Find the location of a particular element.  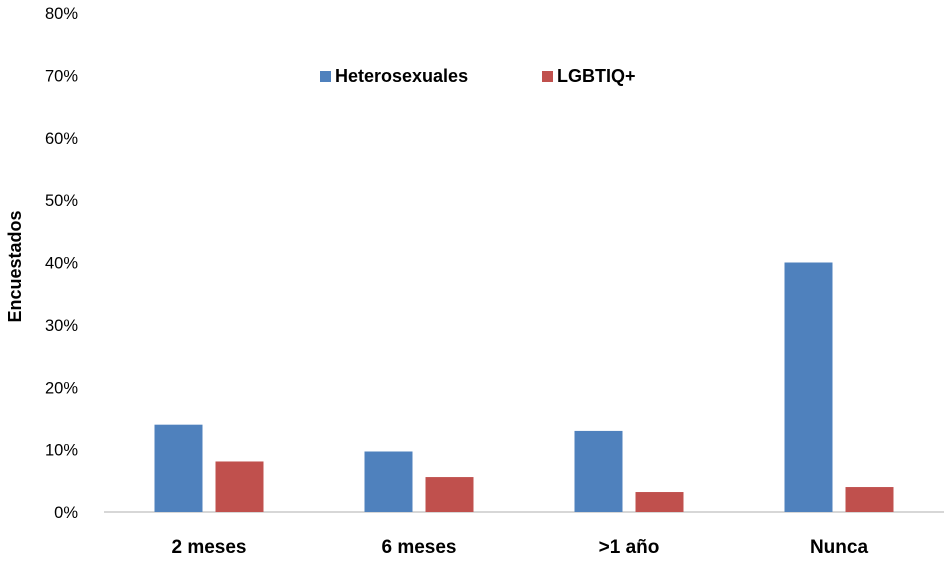

x-category-label: 2 meses is located at coordinates (208, 547).